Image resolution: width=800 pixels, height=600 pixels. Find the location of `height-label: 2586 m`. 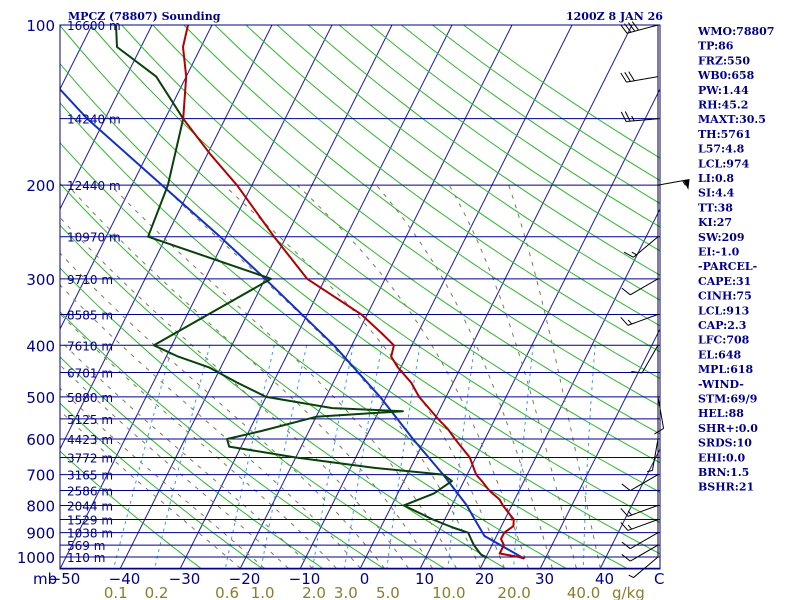

height-label: 2586 m is located at coordinates (90, 492).